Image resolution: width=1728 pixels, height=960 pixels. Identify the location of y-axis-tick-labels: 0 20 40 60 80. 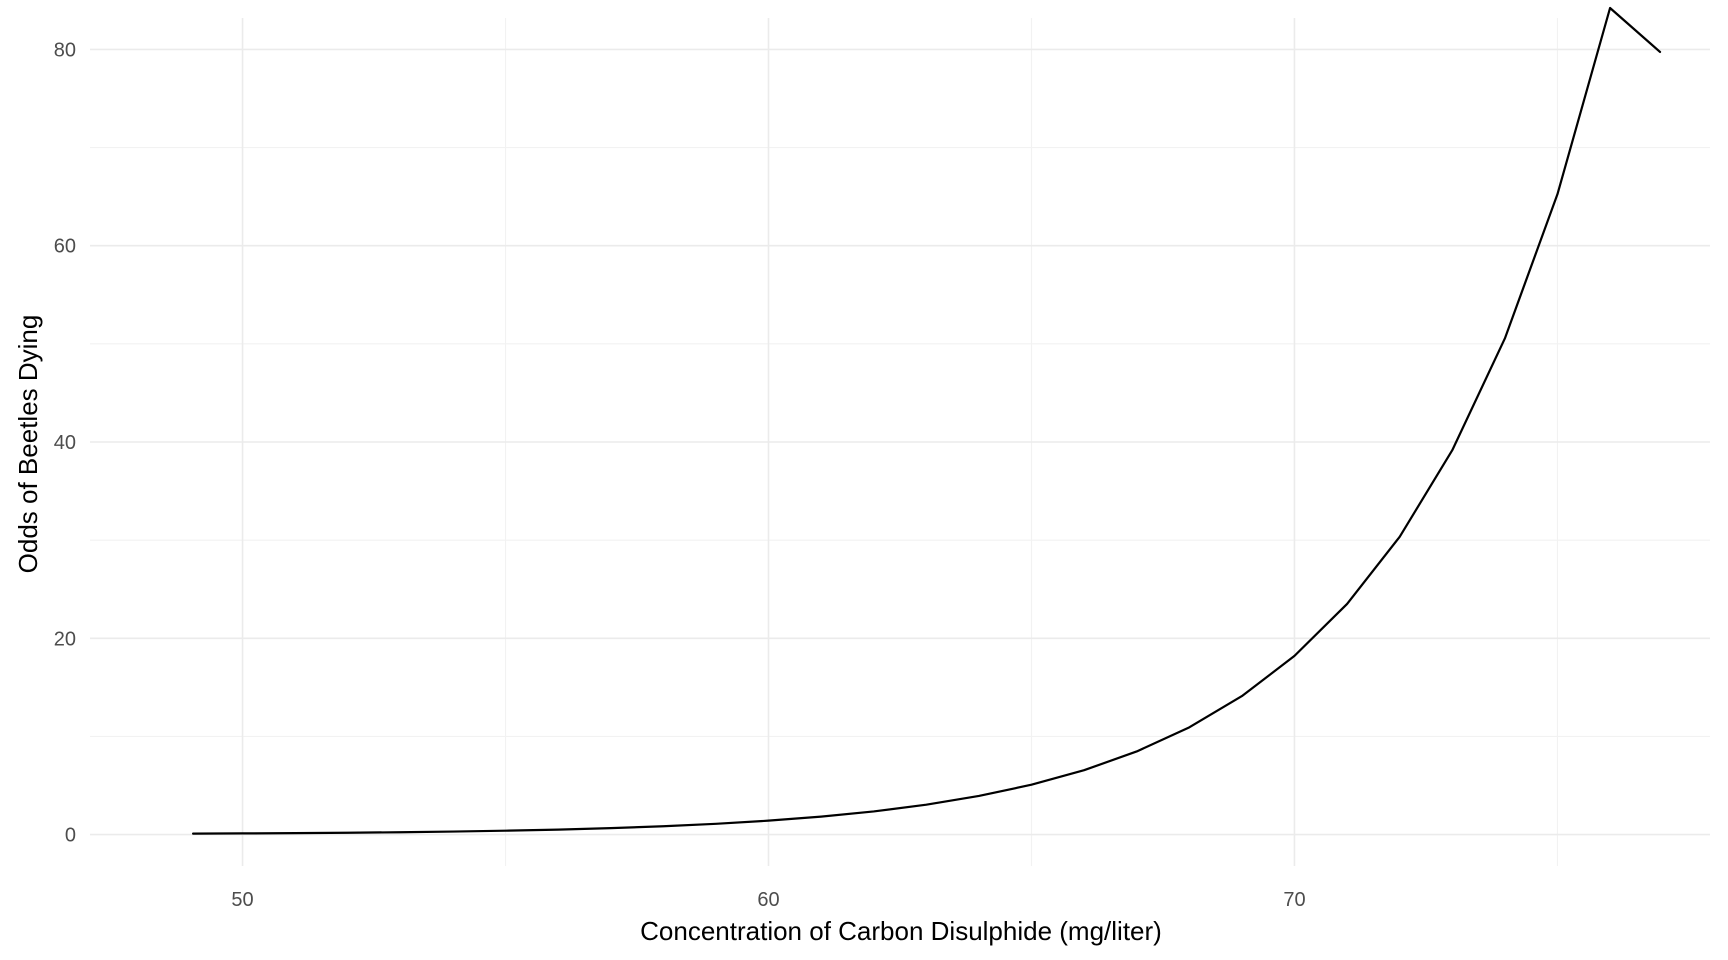
(65, 442).